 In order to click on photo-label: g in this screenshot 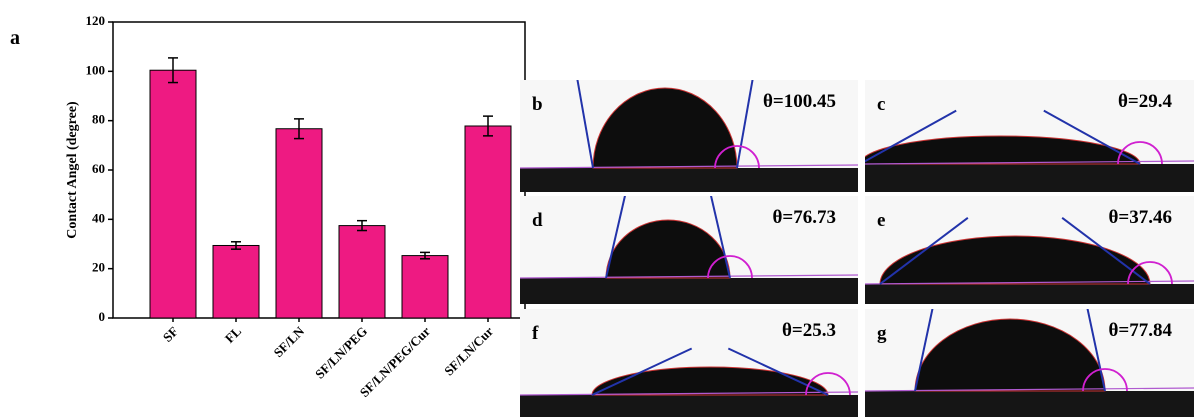, I will do `click(882, 333)`.